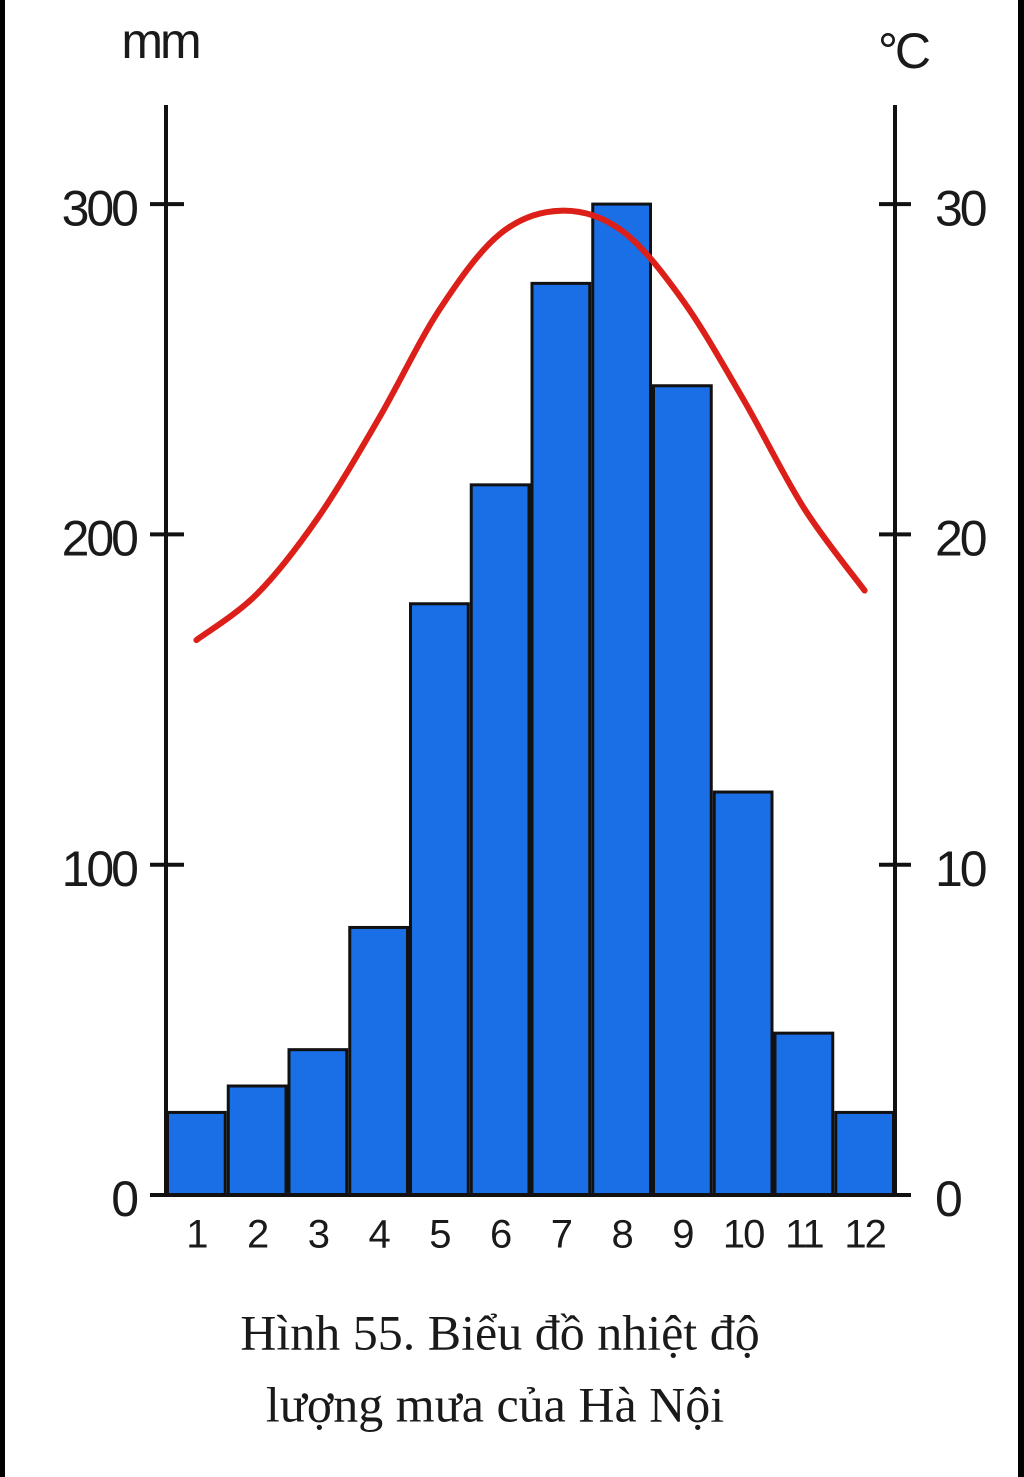 The width and height of the screenshot is (1024, 1477). What do you see at coordinates (100, 539) in the screenshot?
I see `y-tick-label: 200` at bounding box center [100, 539].